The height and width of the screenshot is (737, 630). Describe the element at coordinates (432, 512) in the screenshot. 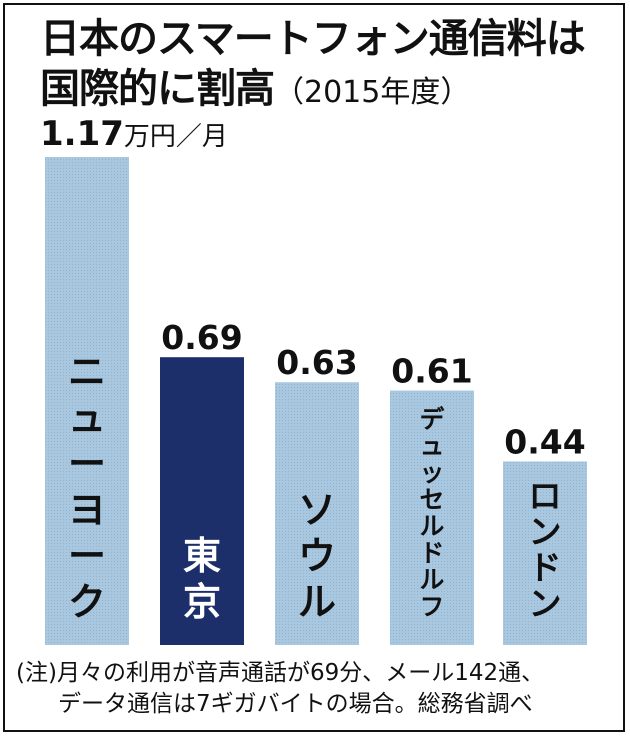

I see `category-label-3: デュッセルドルフ` at that location.